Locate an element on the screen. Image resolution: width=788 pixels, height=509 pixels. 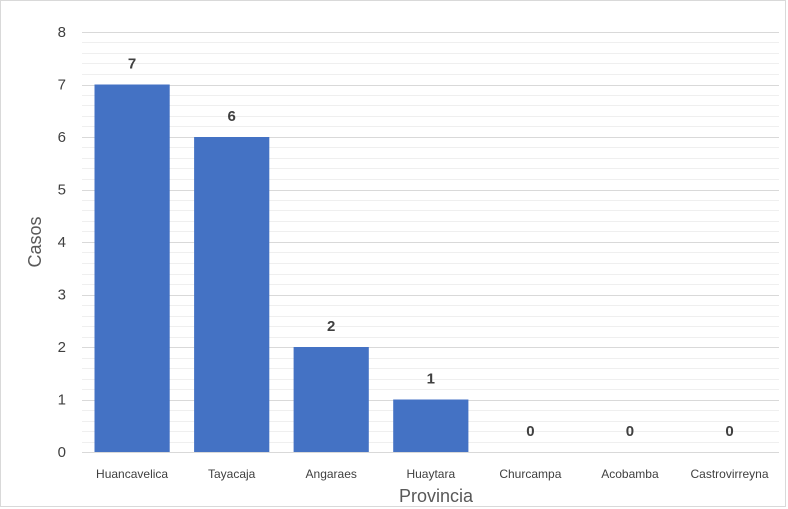
x-tick-label: Huaytara is located at coordinates (430, 474).